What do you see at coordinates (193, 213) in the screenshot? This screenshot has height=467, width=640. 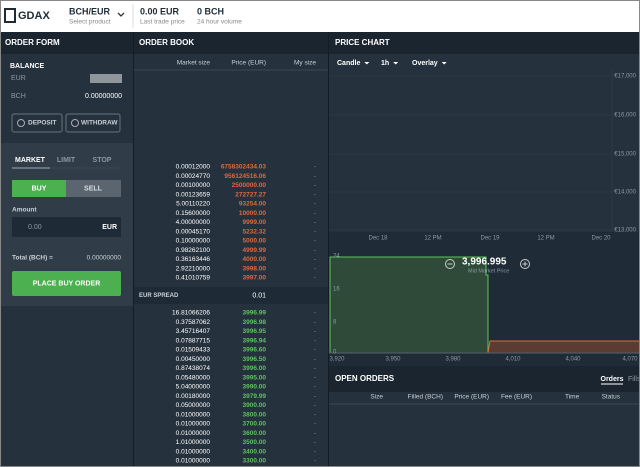 I see `order-size: 0.15600000` at bounding box center [193, 213].